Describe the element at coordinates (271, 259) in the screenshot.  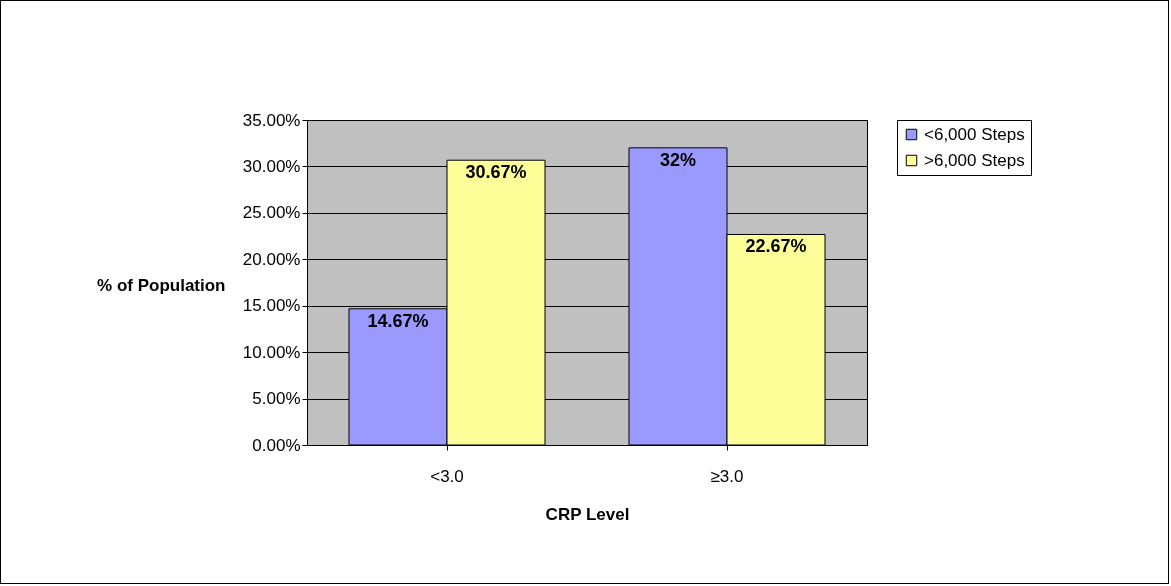
I see `y-tick-label: 20.00%` at that location.